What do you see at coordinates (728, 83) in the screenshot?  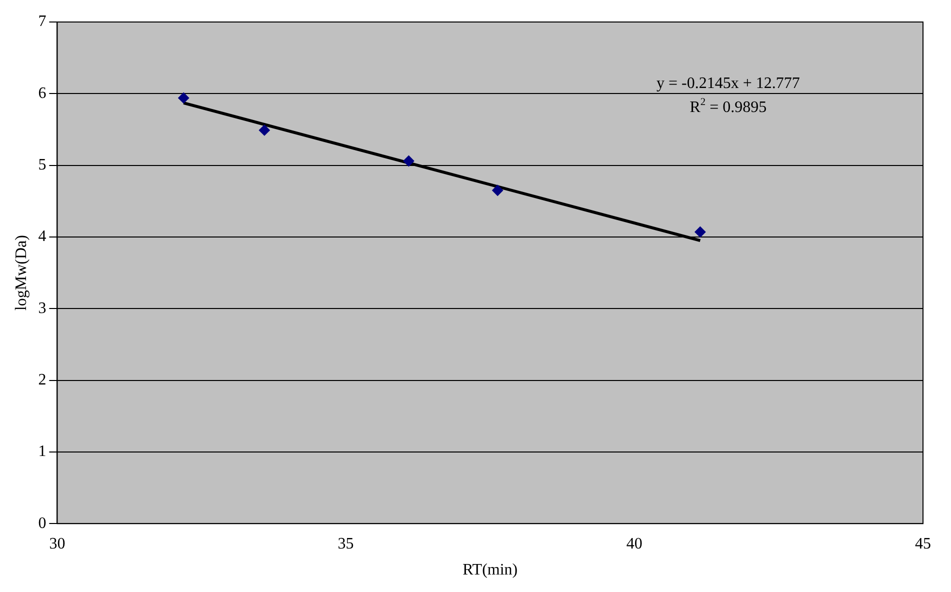 I see `annotation: y = -0.2145x + 12.777` at bounding box center [728, 83].